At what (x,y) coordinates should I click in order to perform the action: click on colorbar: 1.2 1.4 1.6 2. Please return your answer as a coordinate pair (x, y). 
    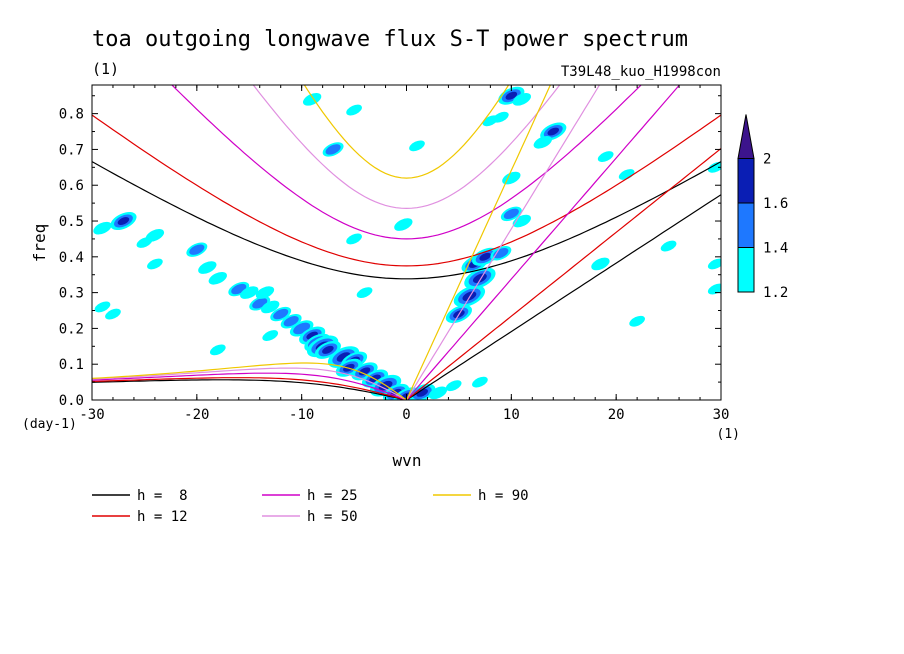
    Looking at the image, I should click on (762, 207).